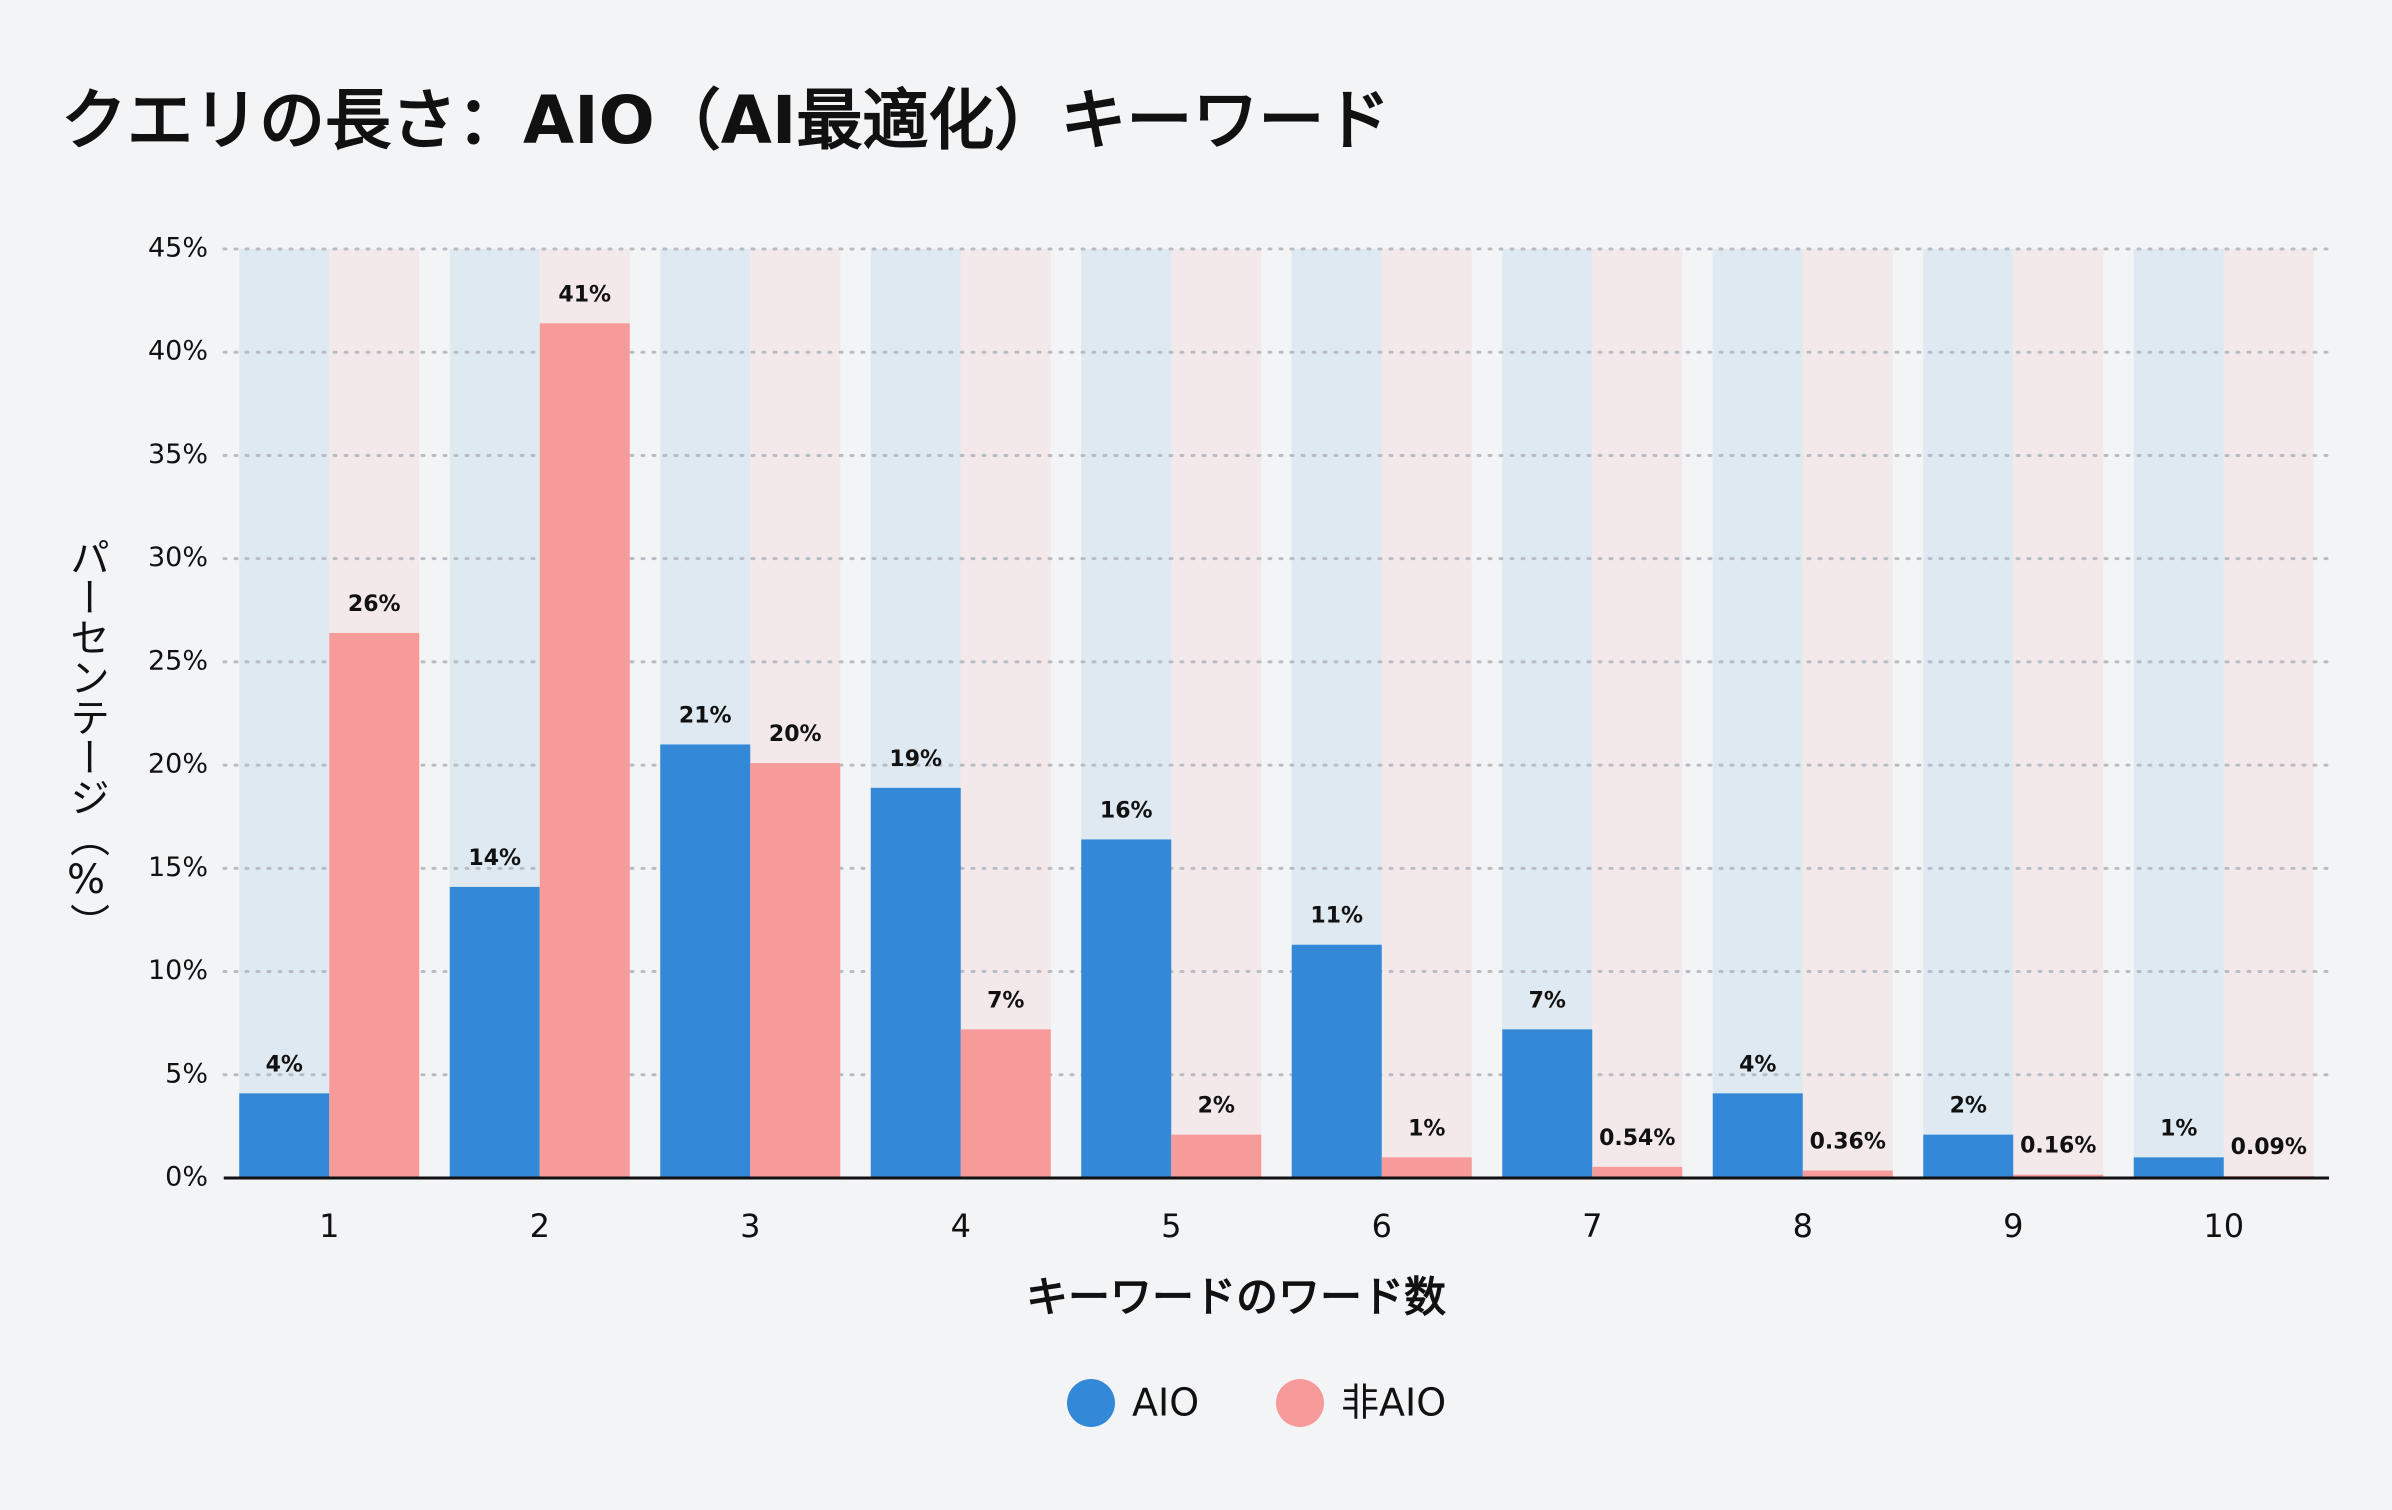 The image size is (2392, 1510). I want to click on y-tick-label: 45%, so click(178, 248).